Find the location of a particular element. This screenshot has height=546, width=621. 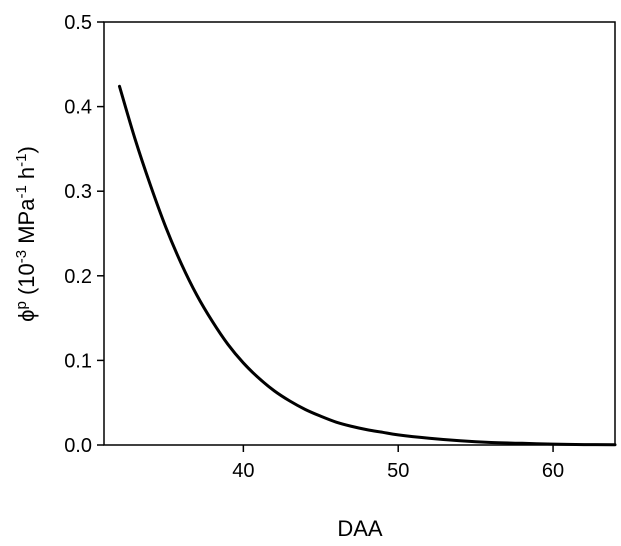

y-axis-title-superscript: -3 is located at coordinates (21, 256).